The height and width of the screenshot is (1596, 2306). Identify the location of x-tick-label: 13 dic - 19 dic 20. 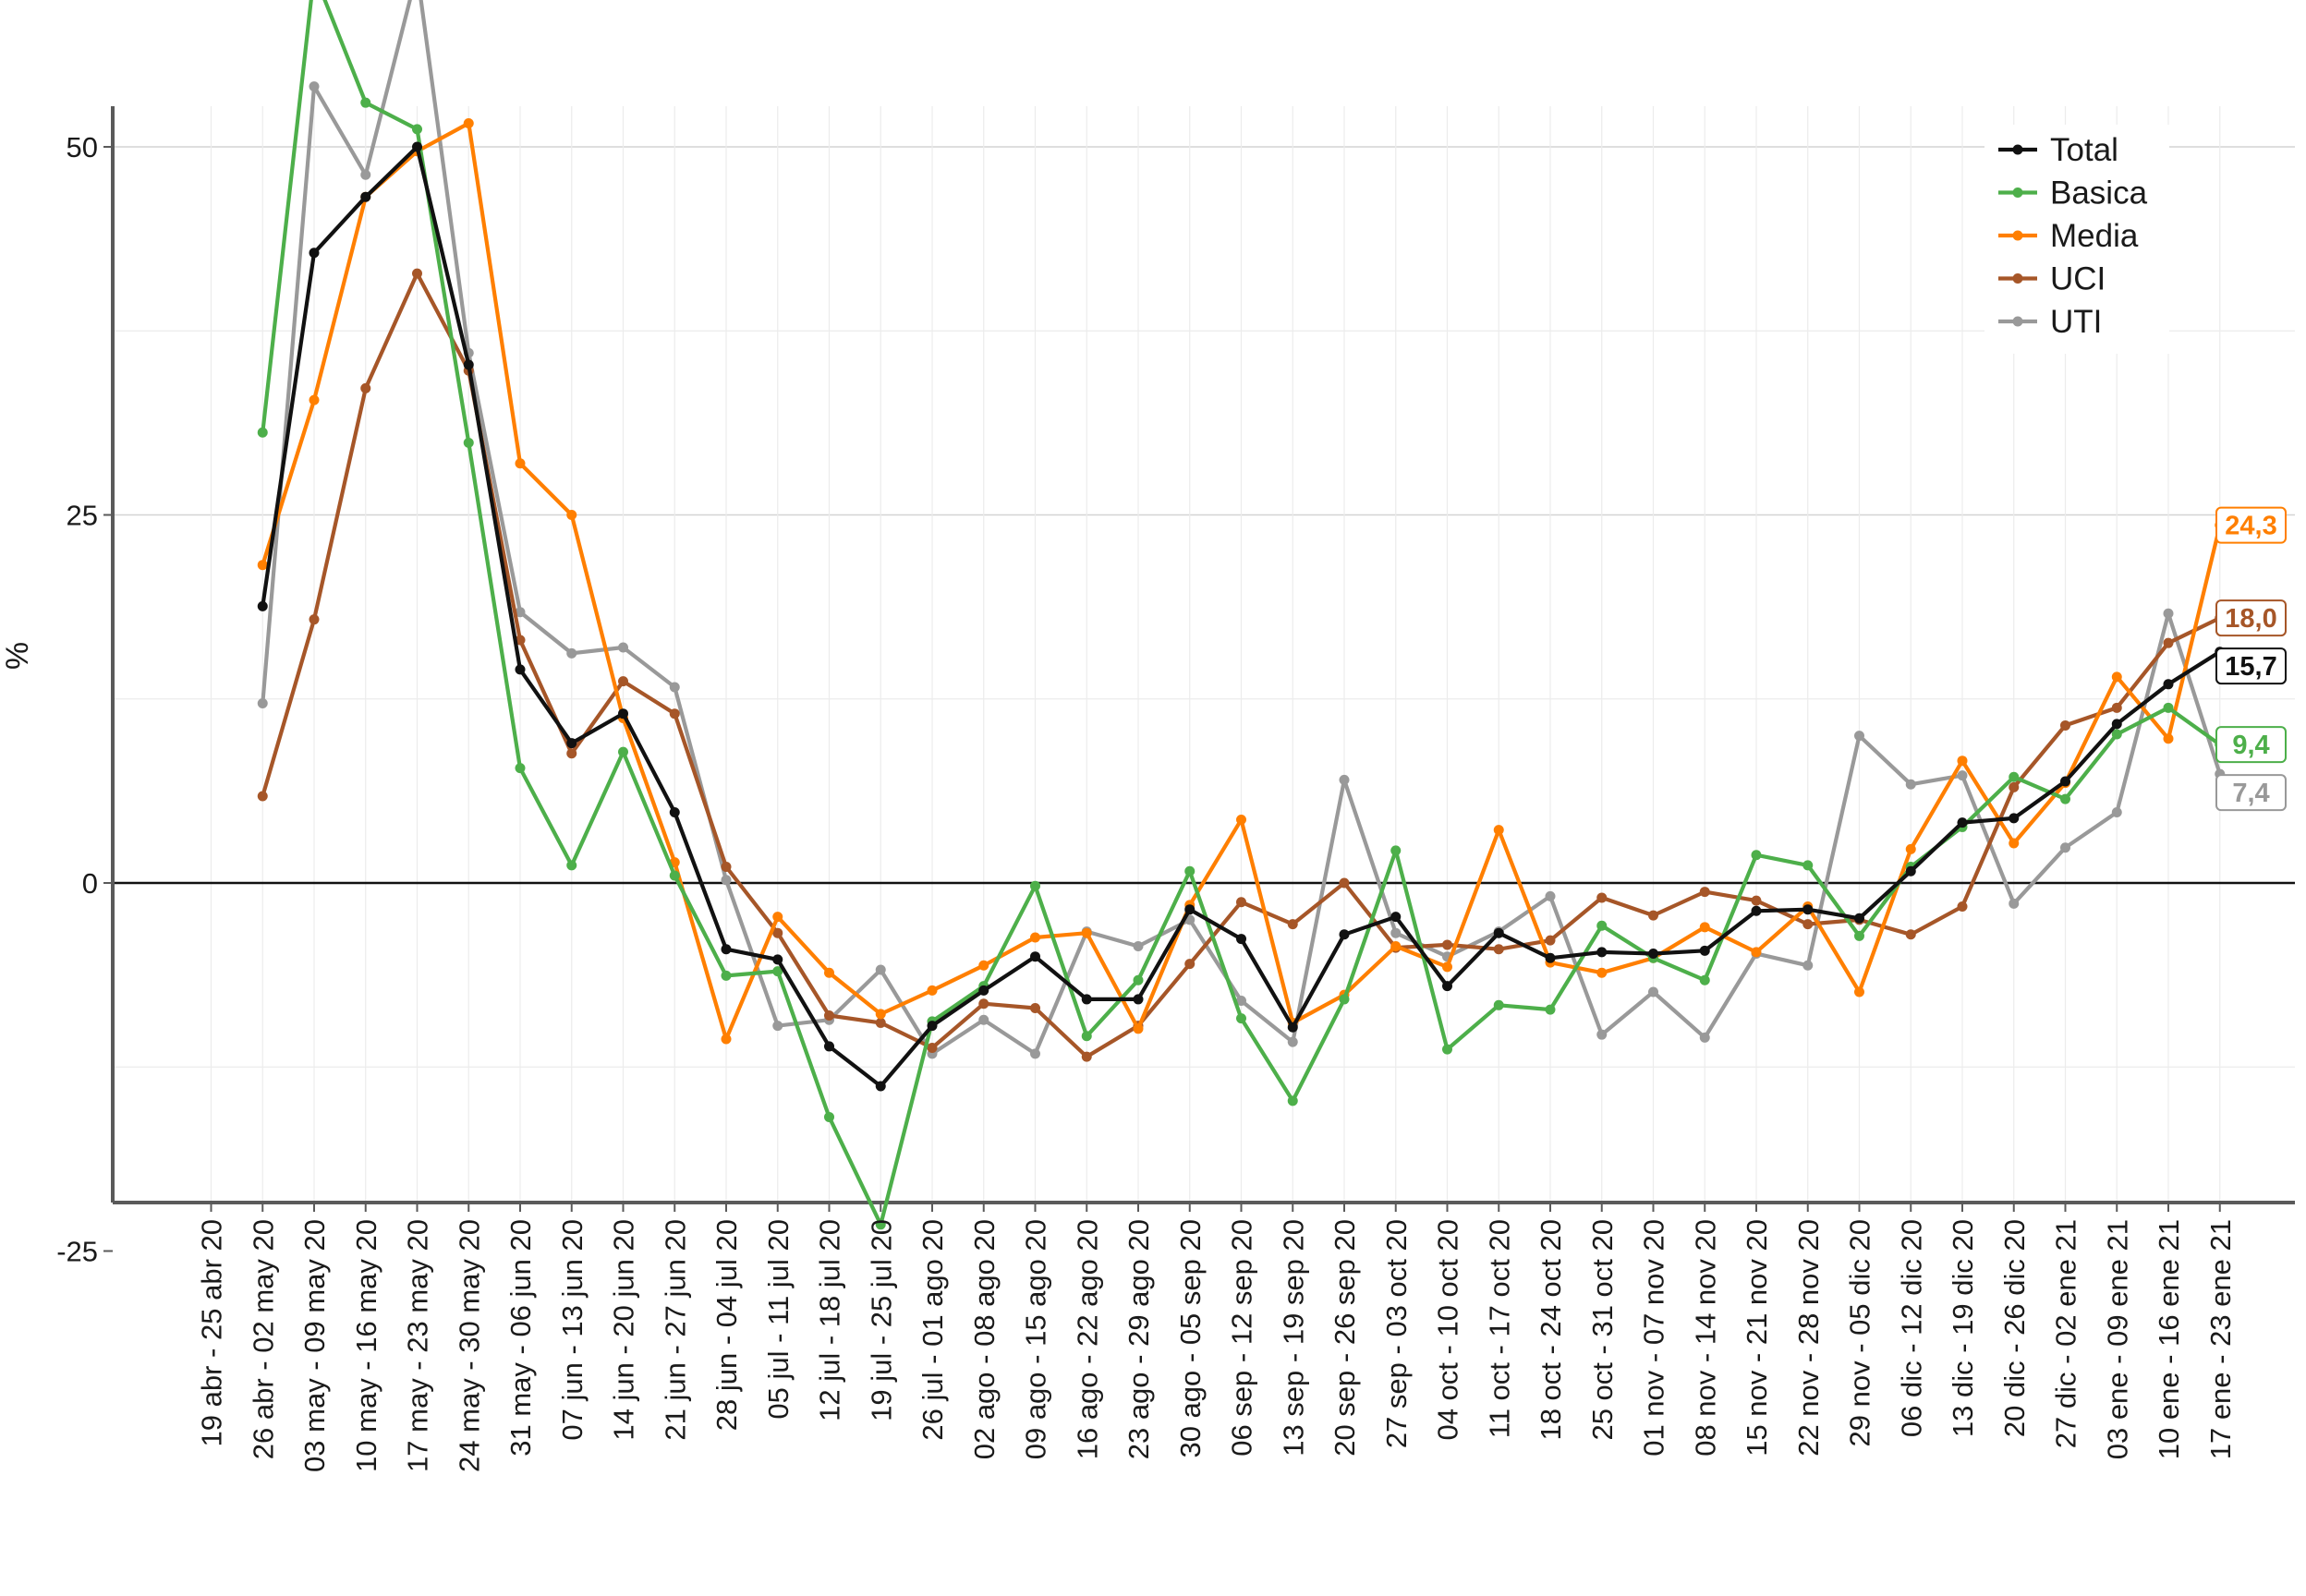
(1963, 1328).